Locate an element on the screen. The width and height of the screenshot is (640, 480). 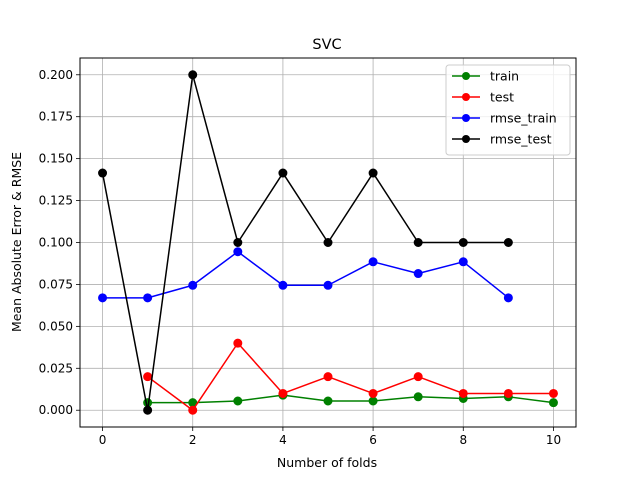
series-line-test is located at coordinates (350, 376).